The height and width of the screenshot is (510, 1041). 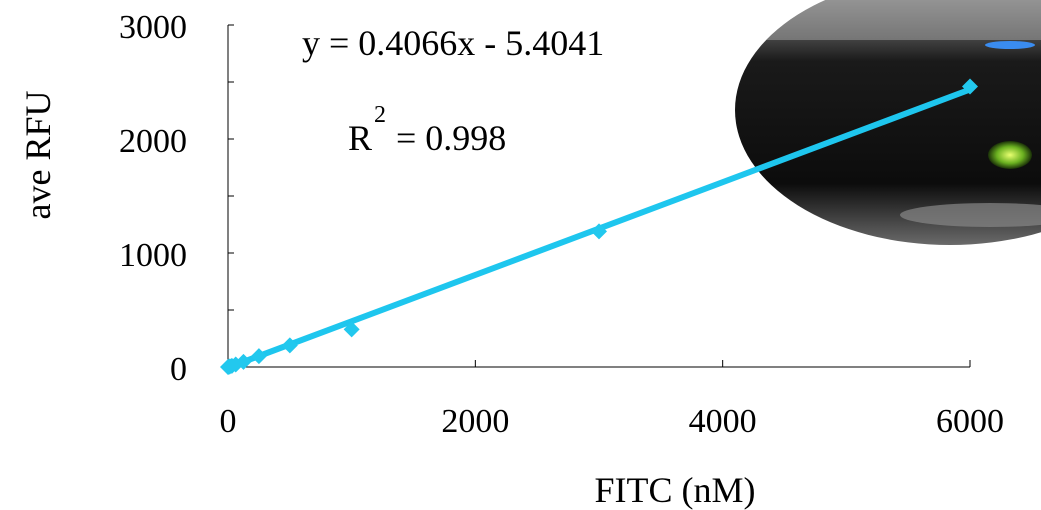 I want to click on equation: y = 0.4066x - 5.4041, so click(x=453, y=43).